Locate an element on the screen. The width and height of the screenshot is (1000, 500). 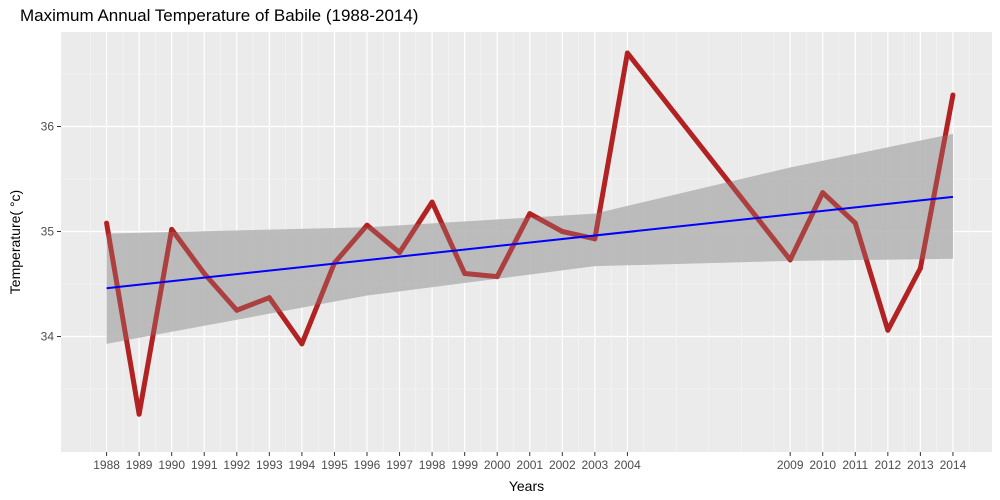
x-tick-label: 1992 is located at coordinates (236, 465).